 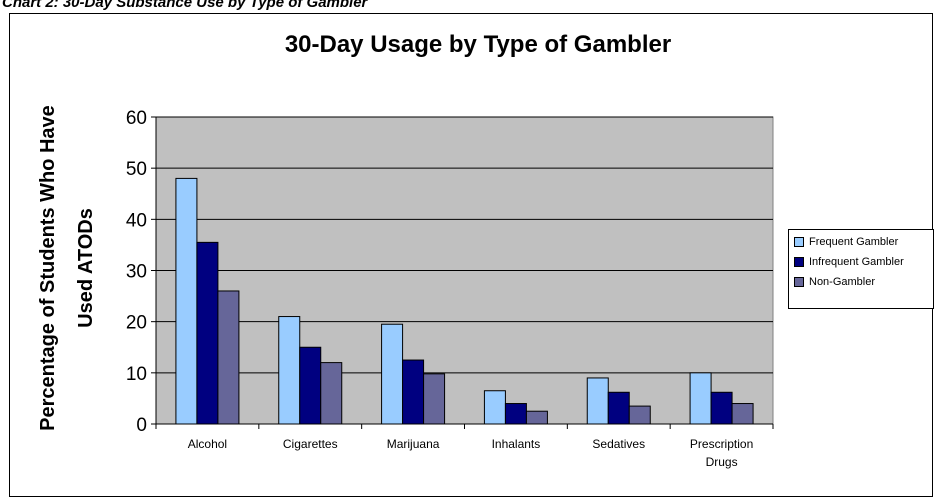 What do you see at coordinates (618, 444) in the screenshot?
I see `x-tick-label: Sedatives` at bounding box center [618, 444].